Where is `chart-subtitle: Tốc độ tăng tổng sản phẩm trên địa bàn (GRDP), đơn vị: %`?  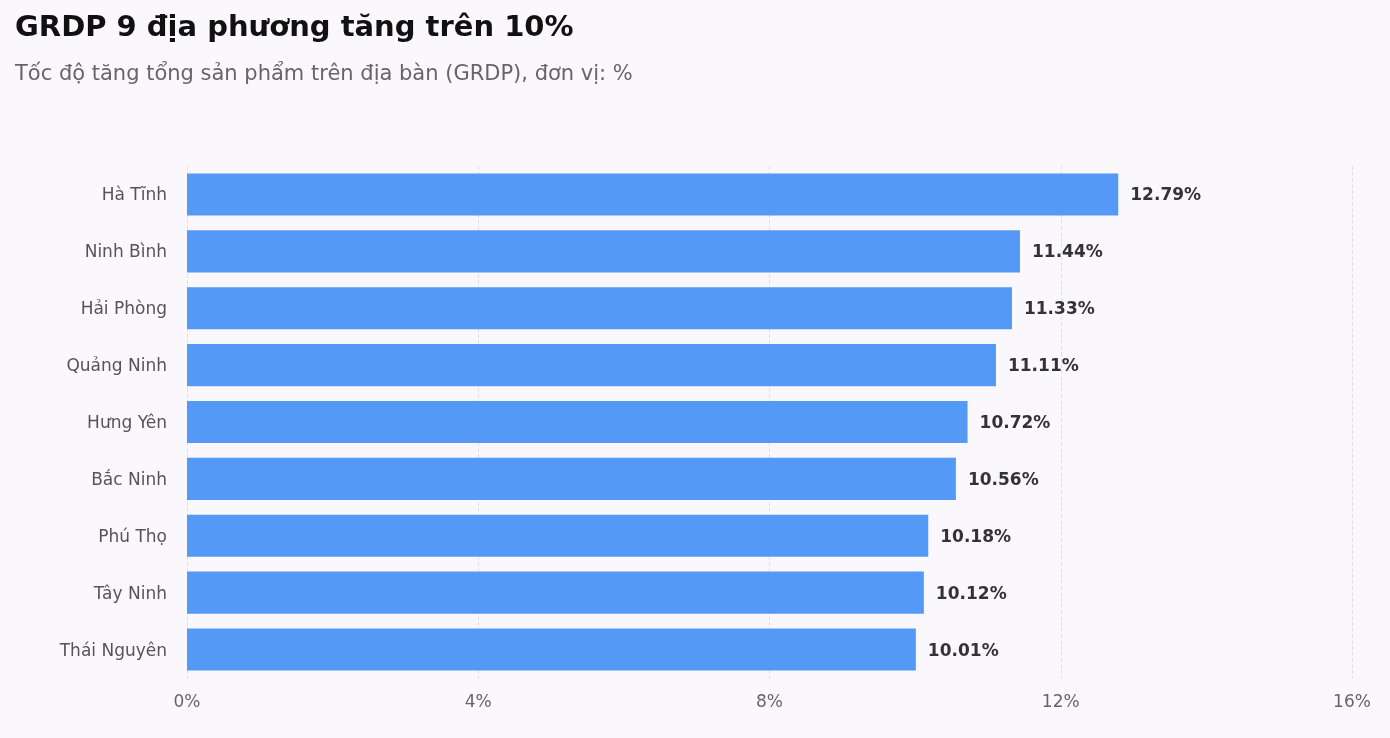 chart-subtitle: Tốc độ tăng tổng sản phẩm trên địa bàn (GRDP), đơn vị: % is located at coordinates (323, 72).